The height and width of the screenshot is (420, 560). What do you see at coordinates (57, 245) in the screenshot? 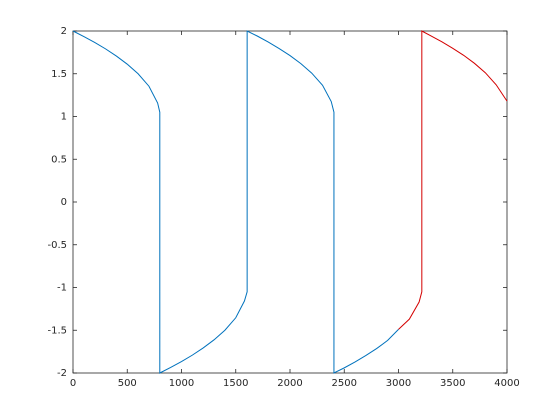
I see `y-tick-label: -0.5` at bounding box center [57, 245].